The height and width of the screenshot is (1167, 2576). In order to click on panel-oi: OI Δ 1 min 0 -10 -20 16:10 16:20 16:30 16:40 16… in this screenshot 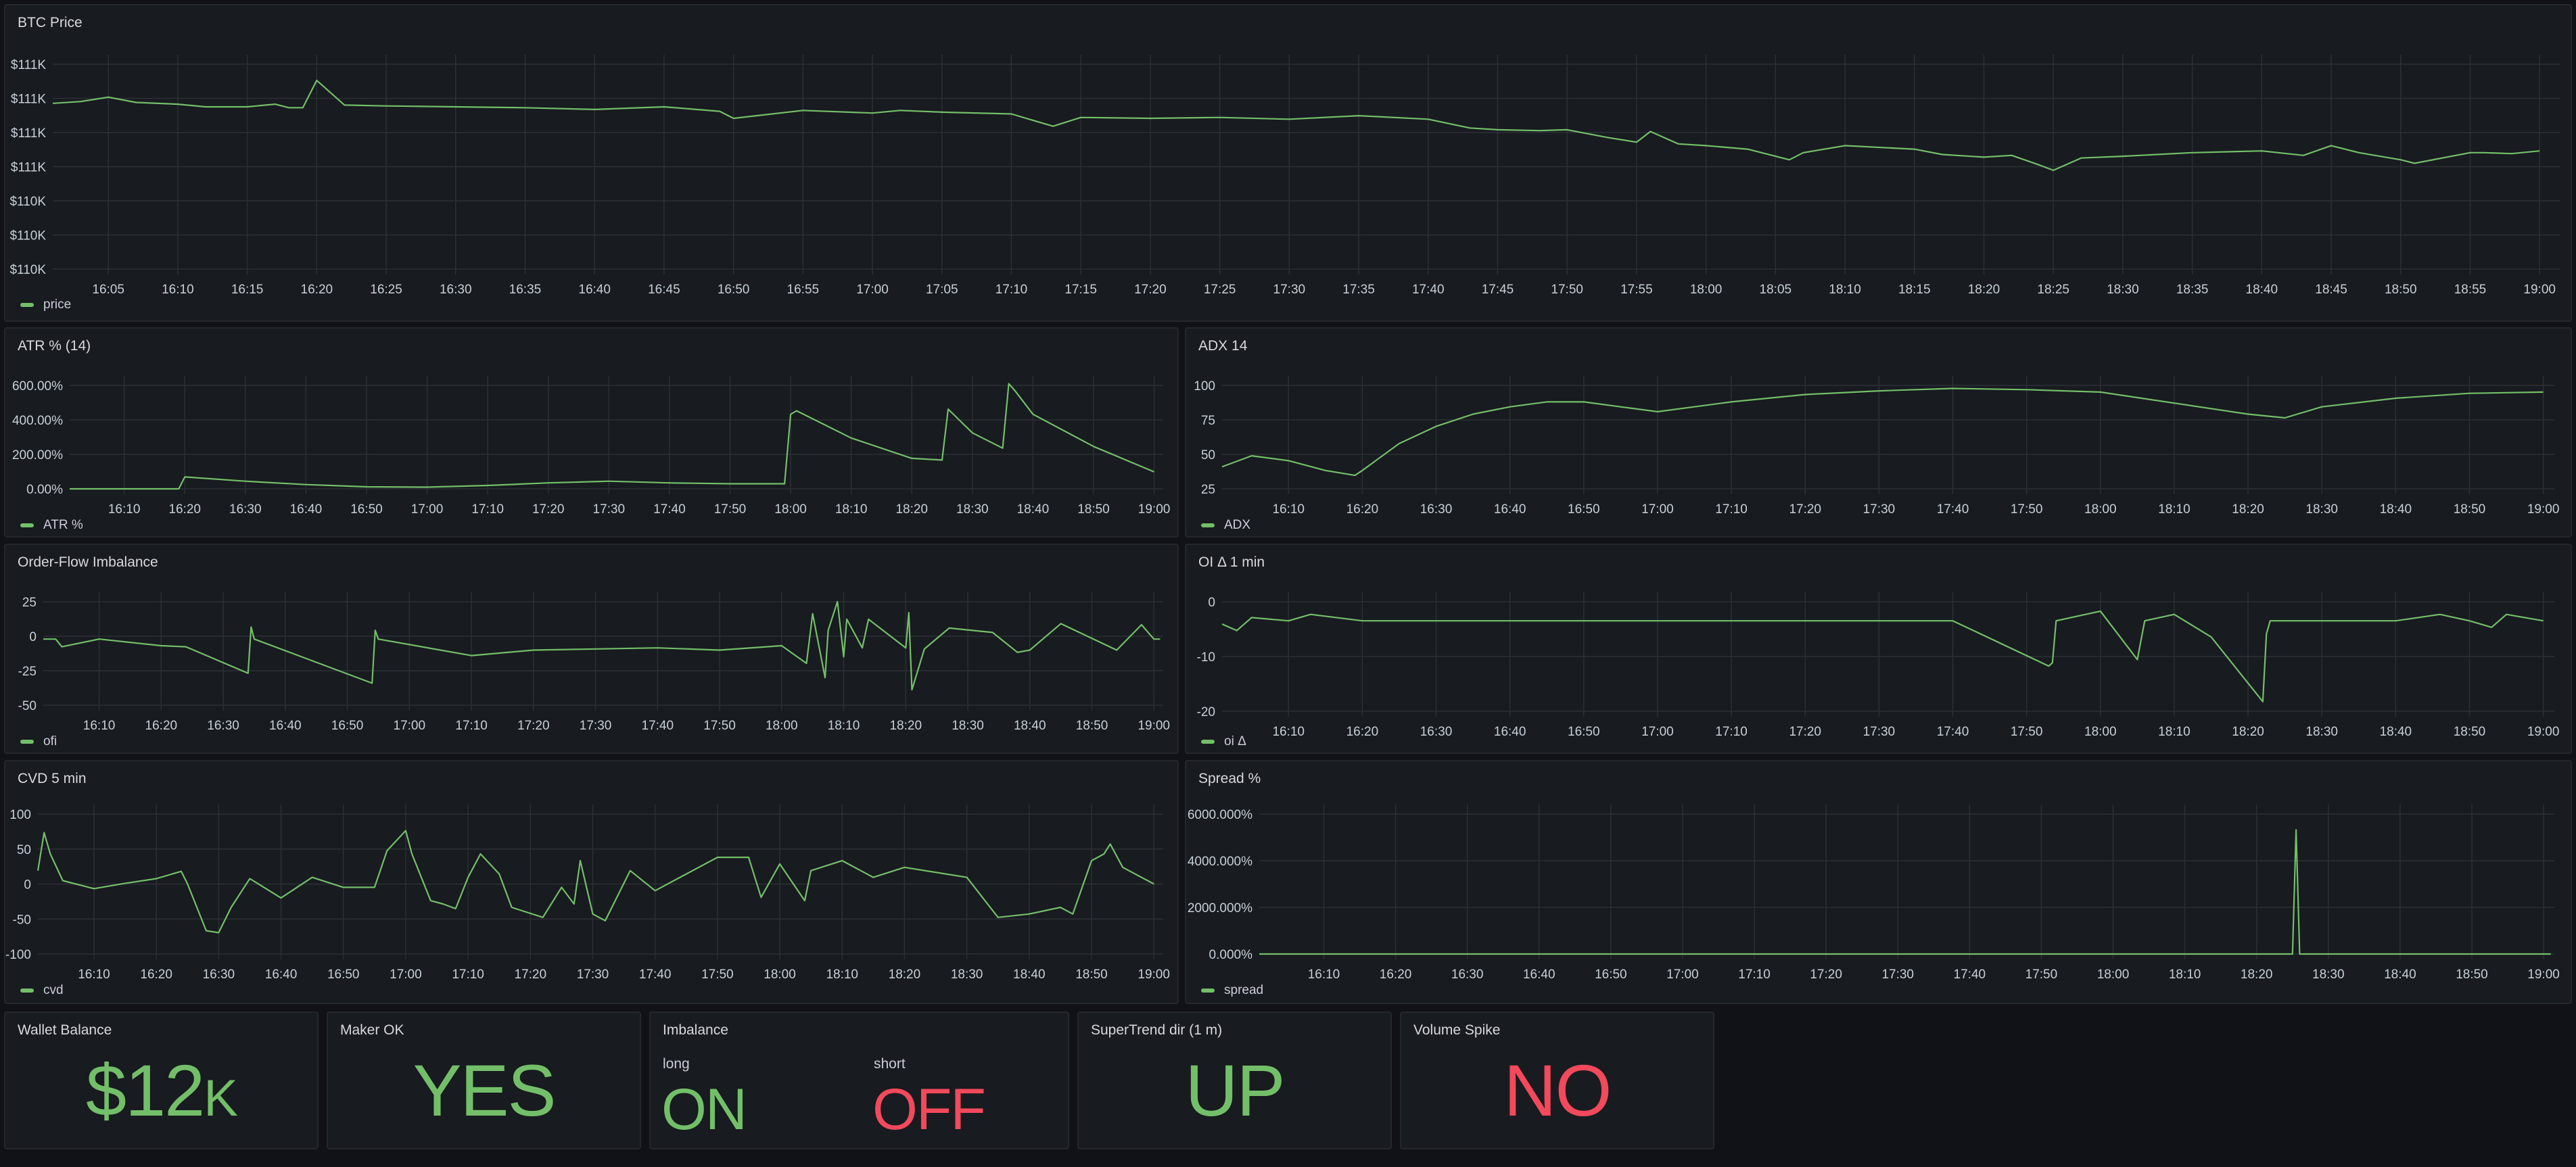, I will do `click(1878, 649)`.